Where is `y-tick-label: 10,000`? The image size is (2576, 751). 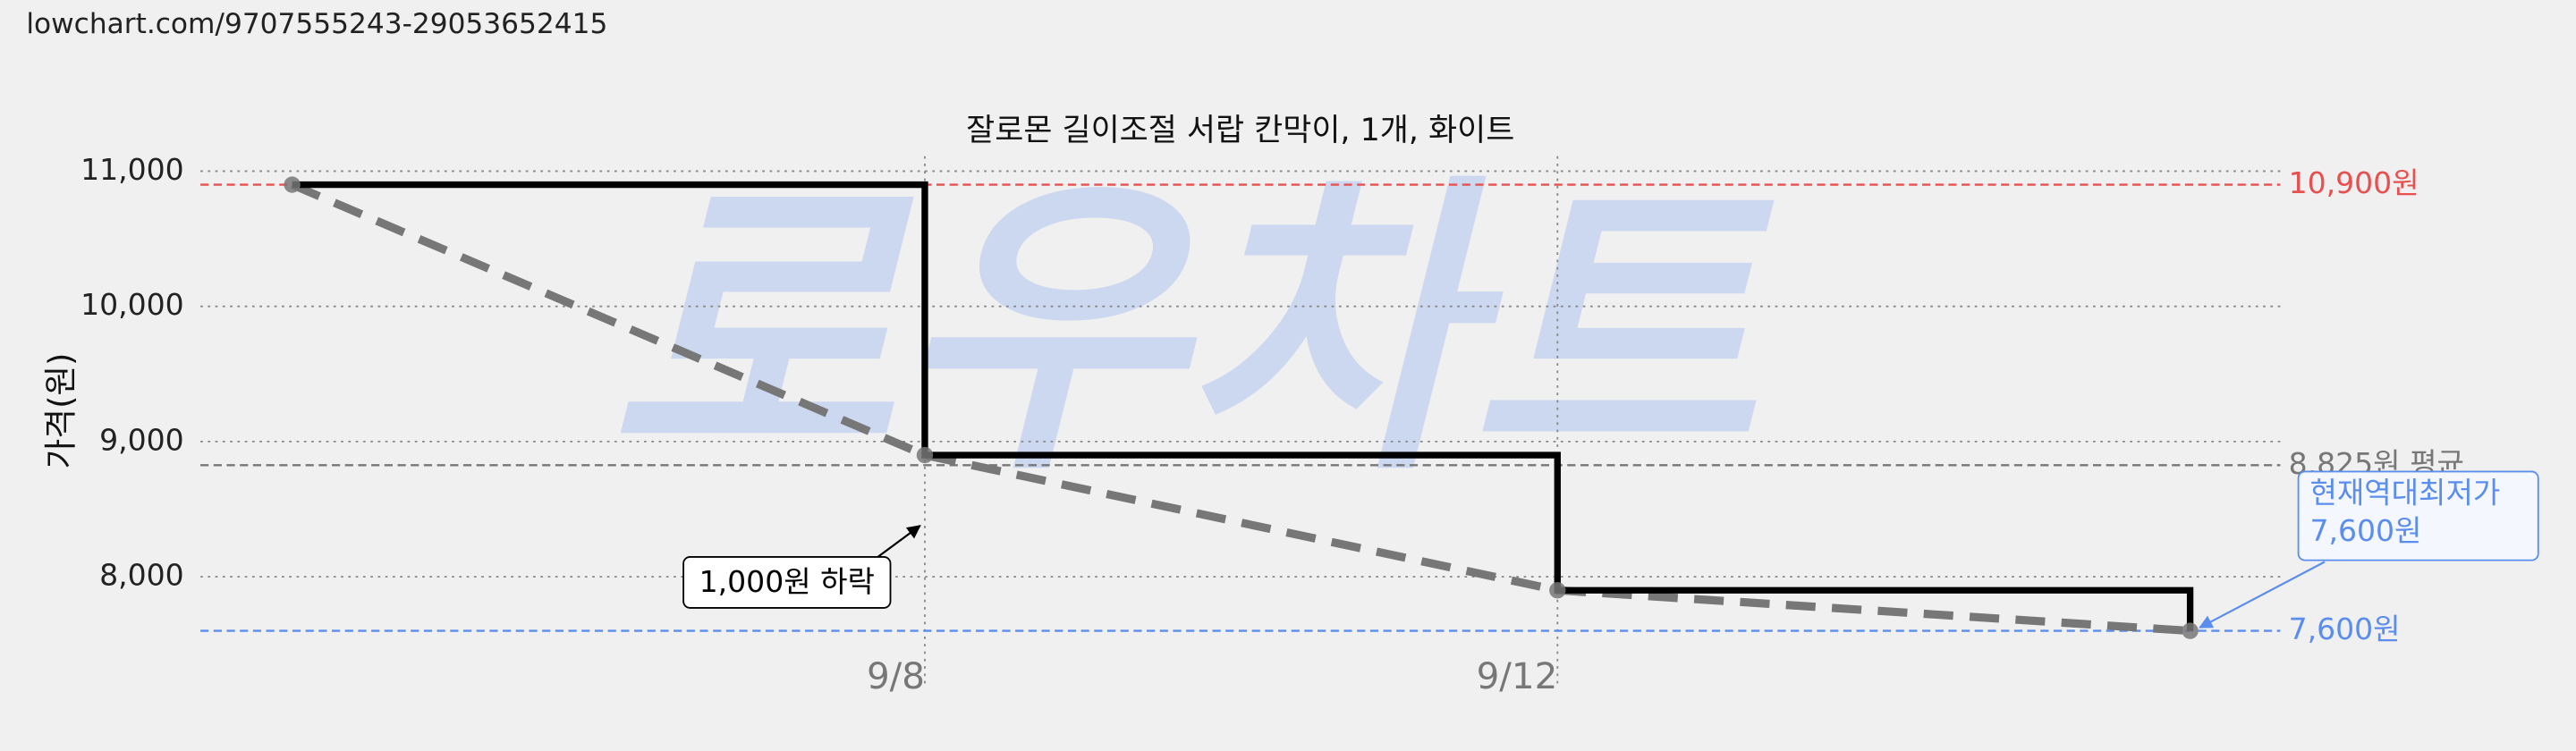
y-tick-label: 10,000 is located at coordinates (132, 304).